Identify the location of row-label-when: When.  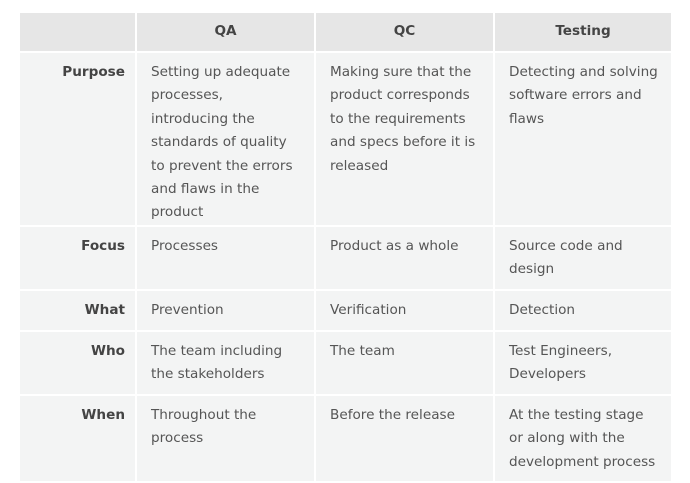
(77, 438).